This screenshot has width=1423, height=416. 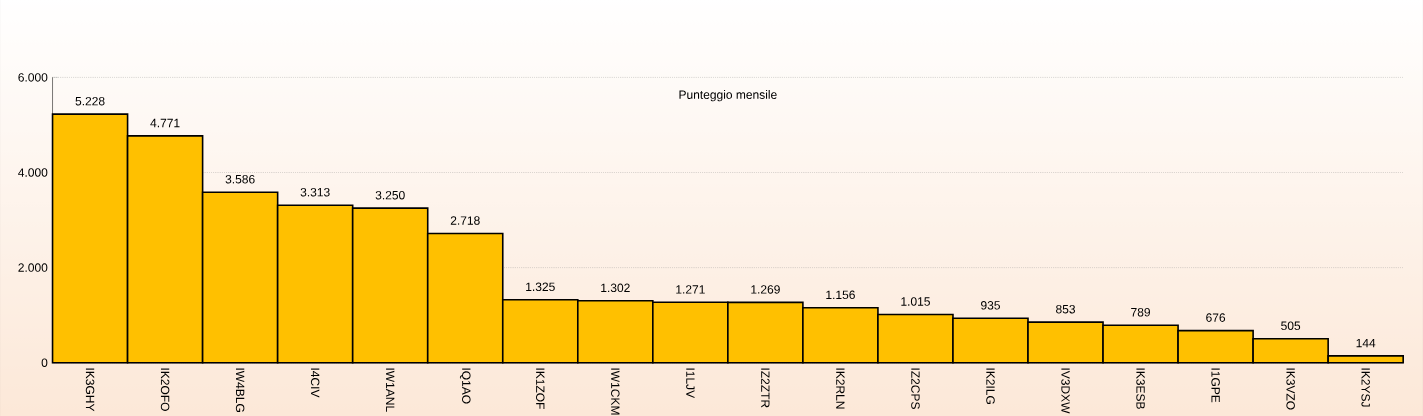 What do you see at coordinates (1140, 388) in the screenshot?
I see `x-tick-label: IK3ESB` at bounding box center [1140, 388].